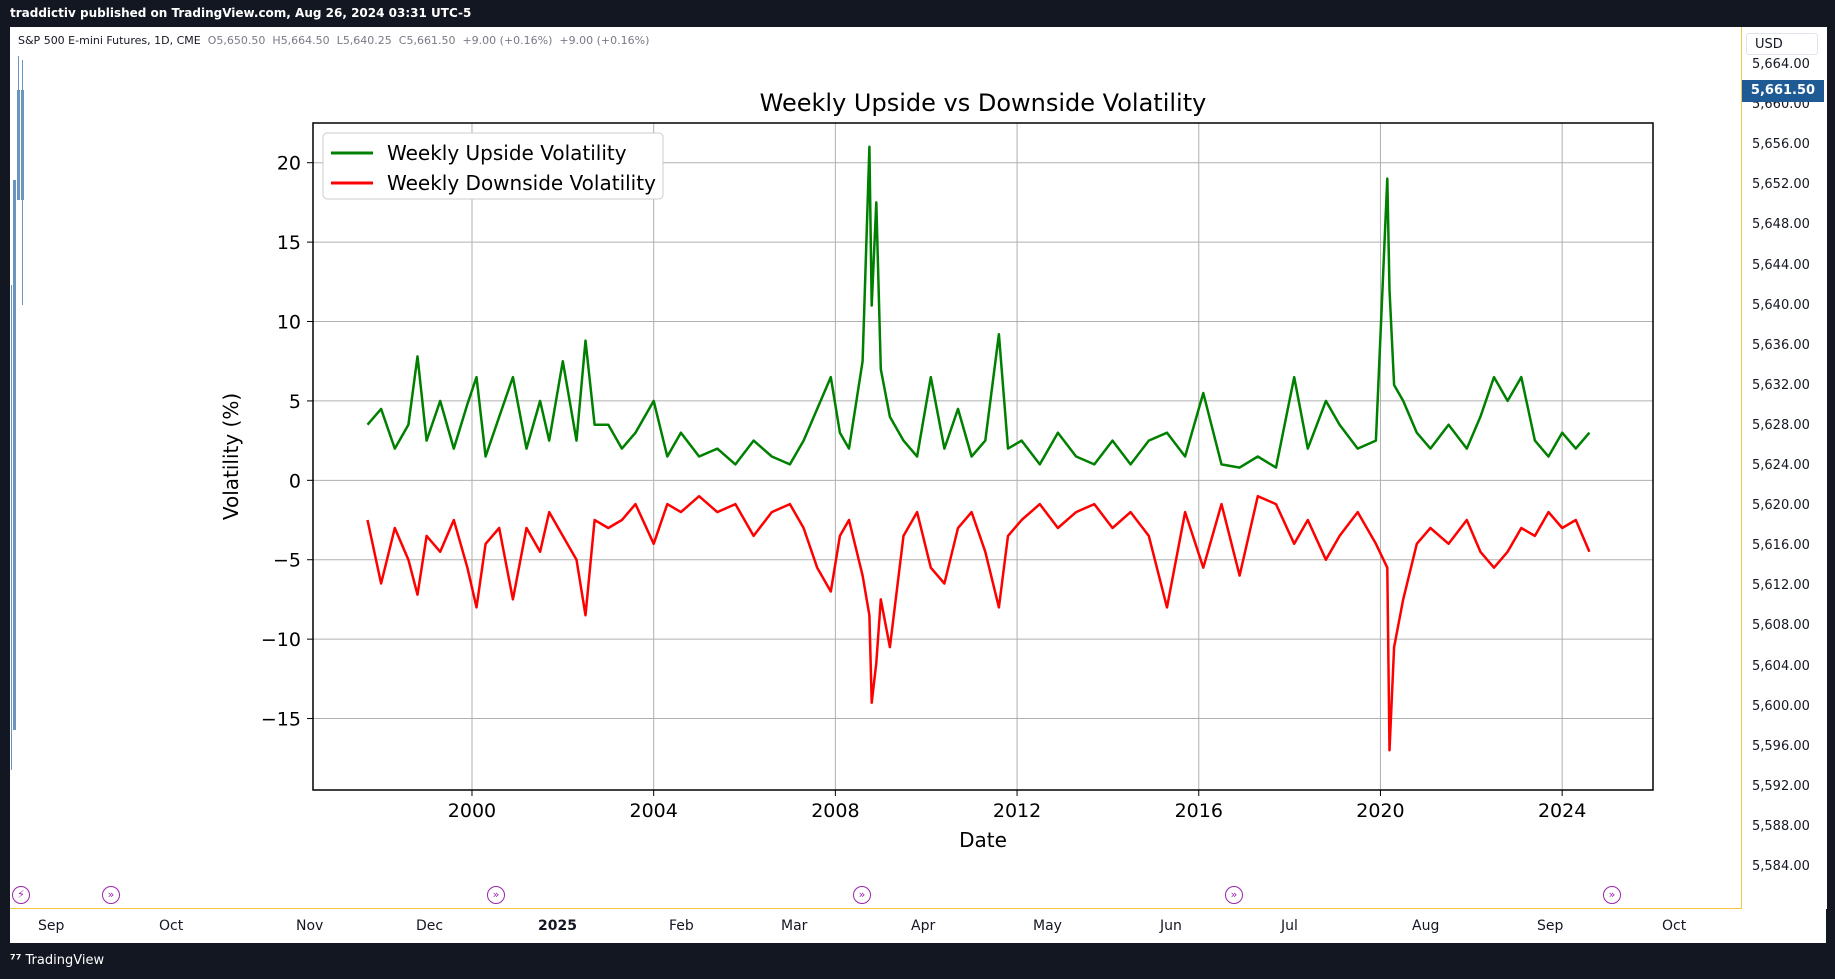  What do you see at coordinates (1781, 826) in the screenshot?
I see `price-tick-label: 5,588.00` at bounding box center [1781, 826].